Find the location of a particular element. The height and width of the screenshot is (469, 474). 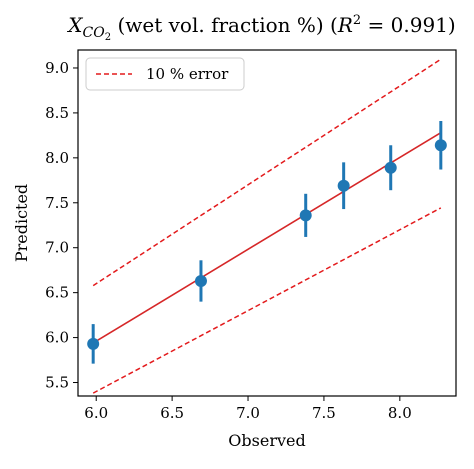

title-tail: = 0.991) is located at coordinates (408, 25).